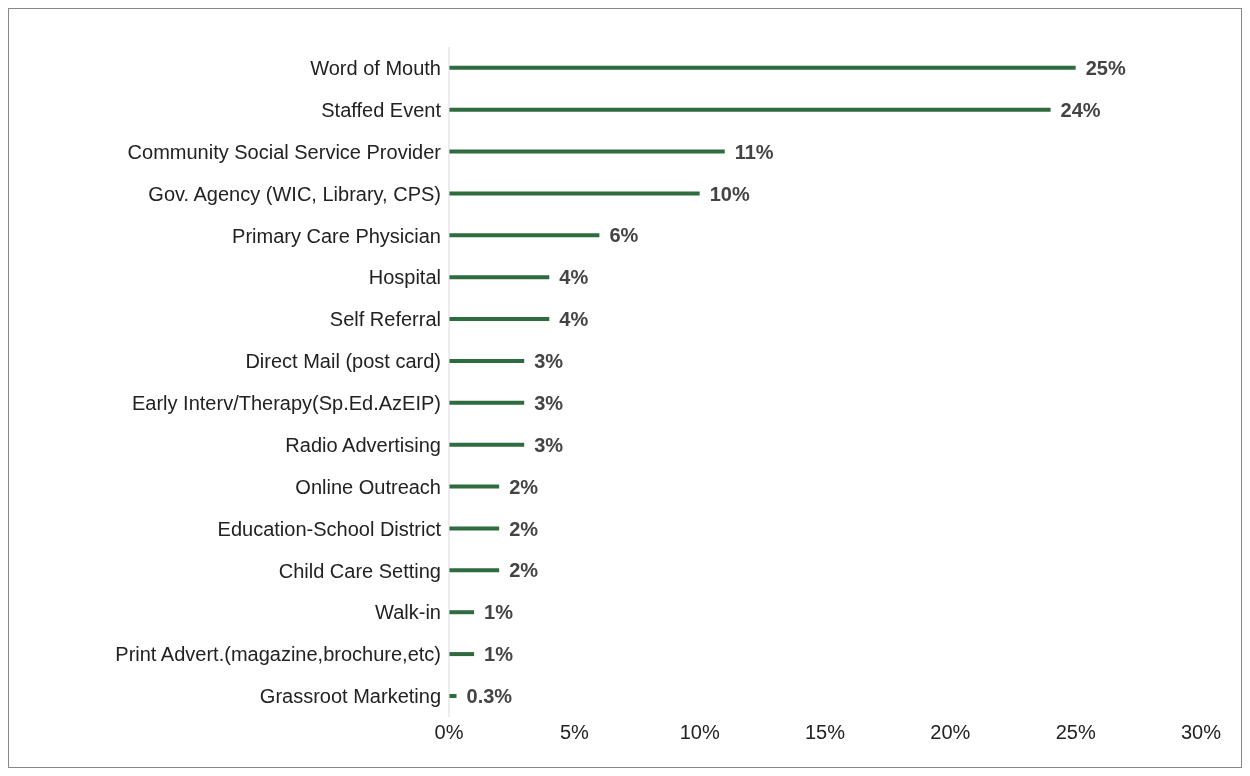 The height and width of the screenshot is (776, 1250). Describe the element at coordinates (336, 235) in the screenshot. I see `y-tick-label: Primary Care Physician` at that location.